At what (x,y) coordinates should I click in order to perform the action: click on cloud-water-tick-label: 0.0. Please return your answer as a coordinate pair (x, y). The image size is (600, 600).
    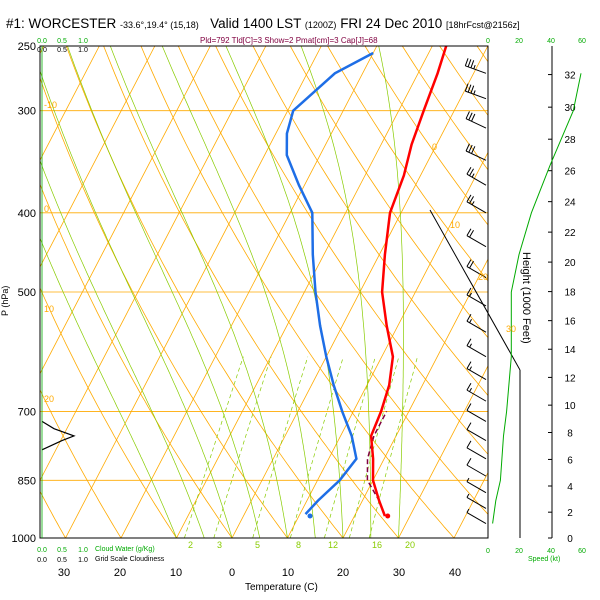
    Looking at the image, I should click on (42, 550).